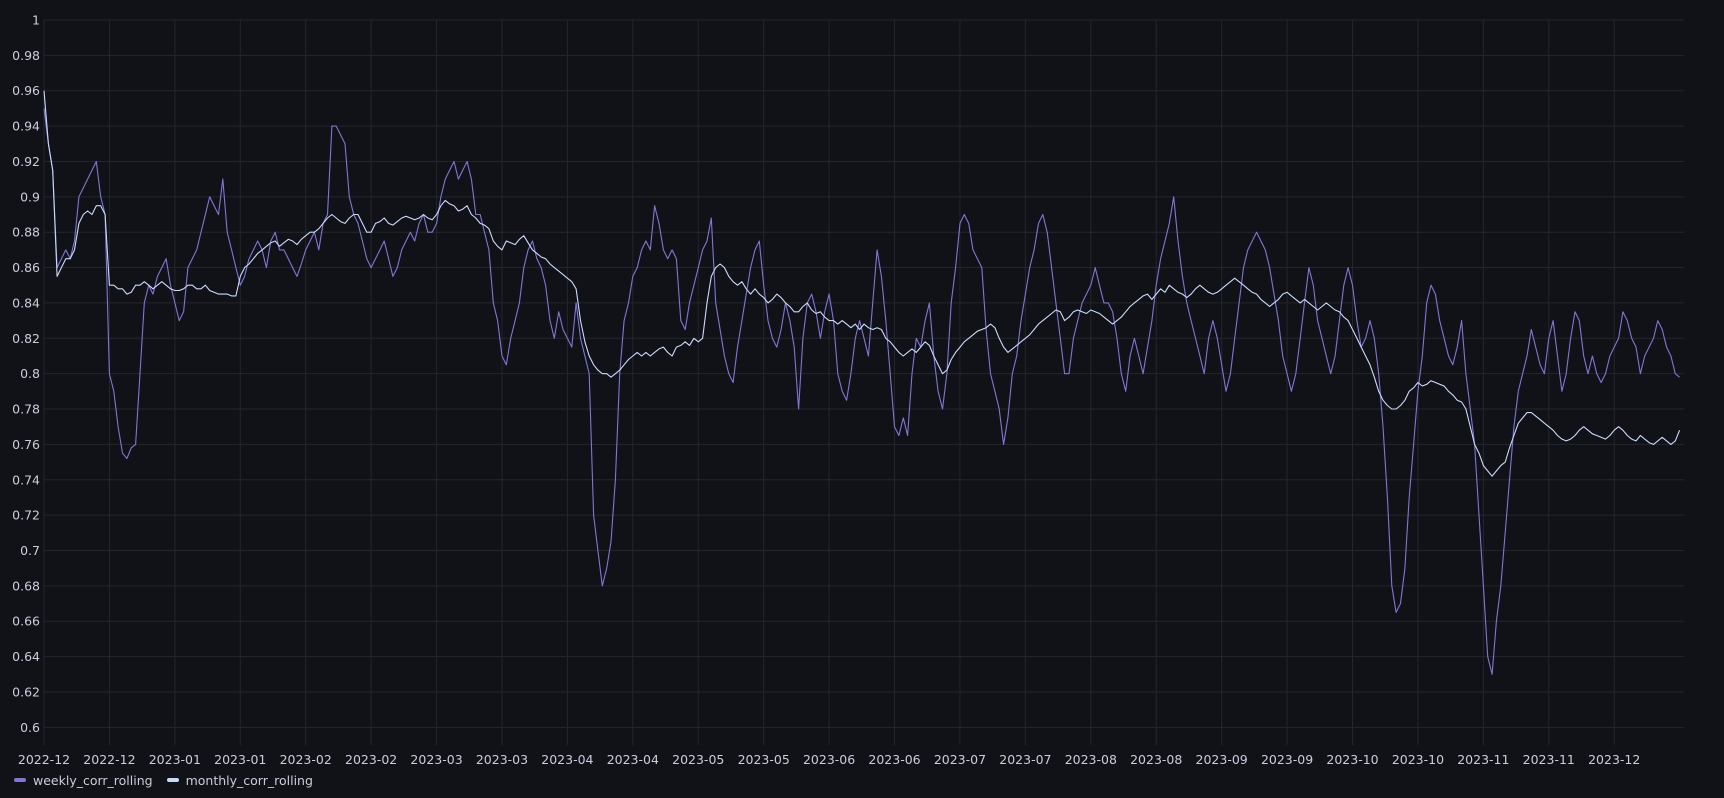 The width and height of the screenshot is (1724, 798). What do you see at coordinates (172, 780) in the screenshot?
I see `legend-swatch-monthly` at bounding box center [172, 780].